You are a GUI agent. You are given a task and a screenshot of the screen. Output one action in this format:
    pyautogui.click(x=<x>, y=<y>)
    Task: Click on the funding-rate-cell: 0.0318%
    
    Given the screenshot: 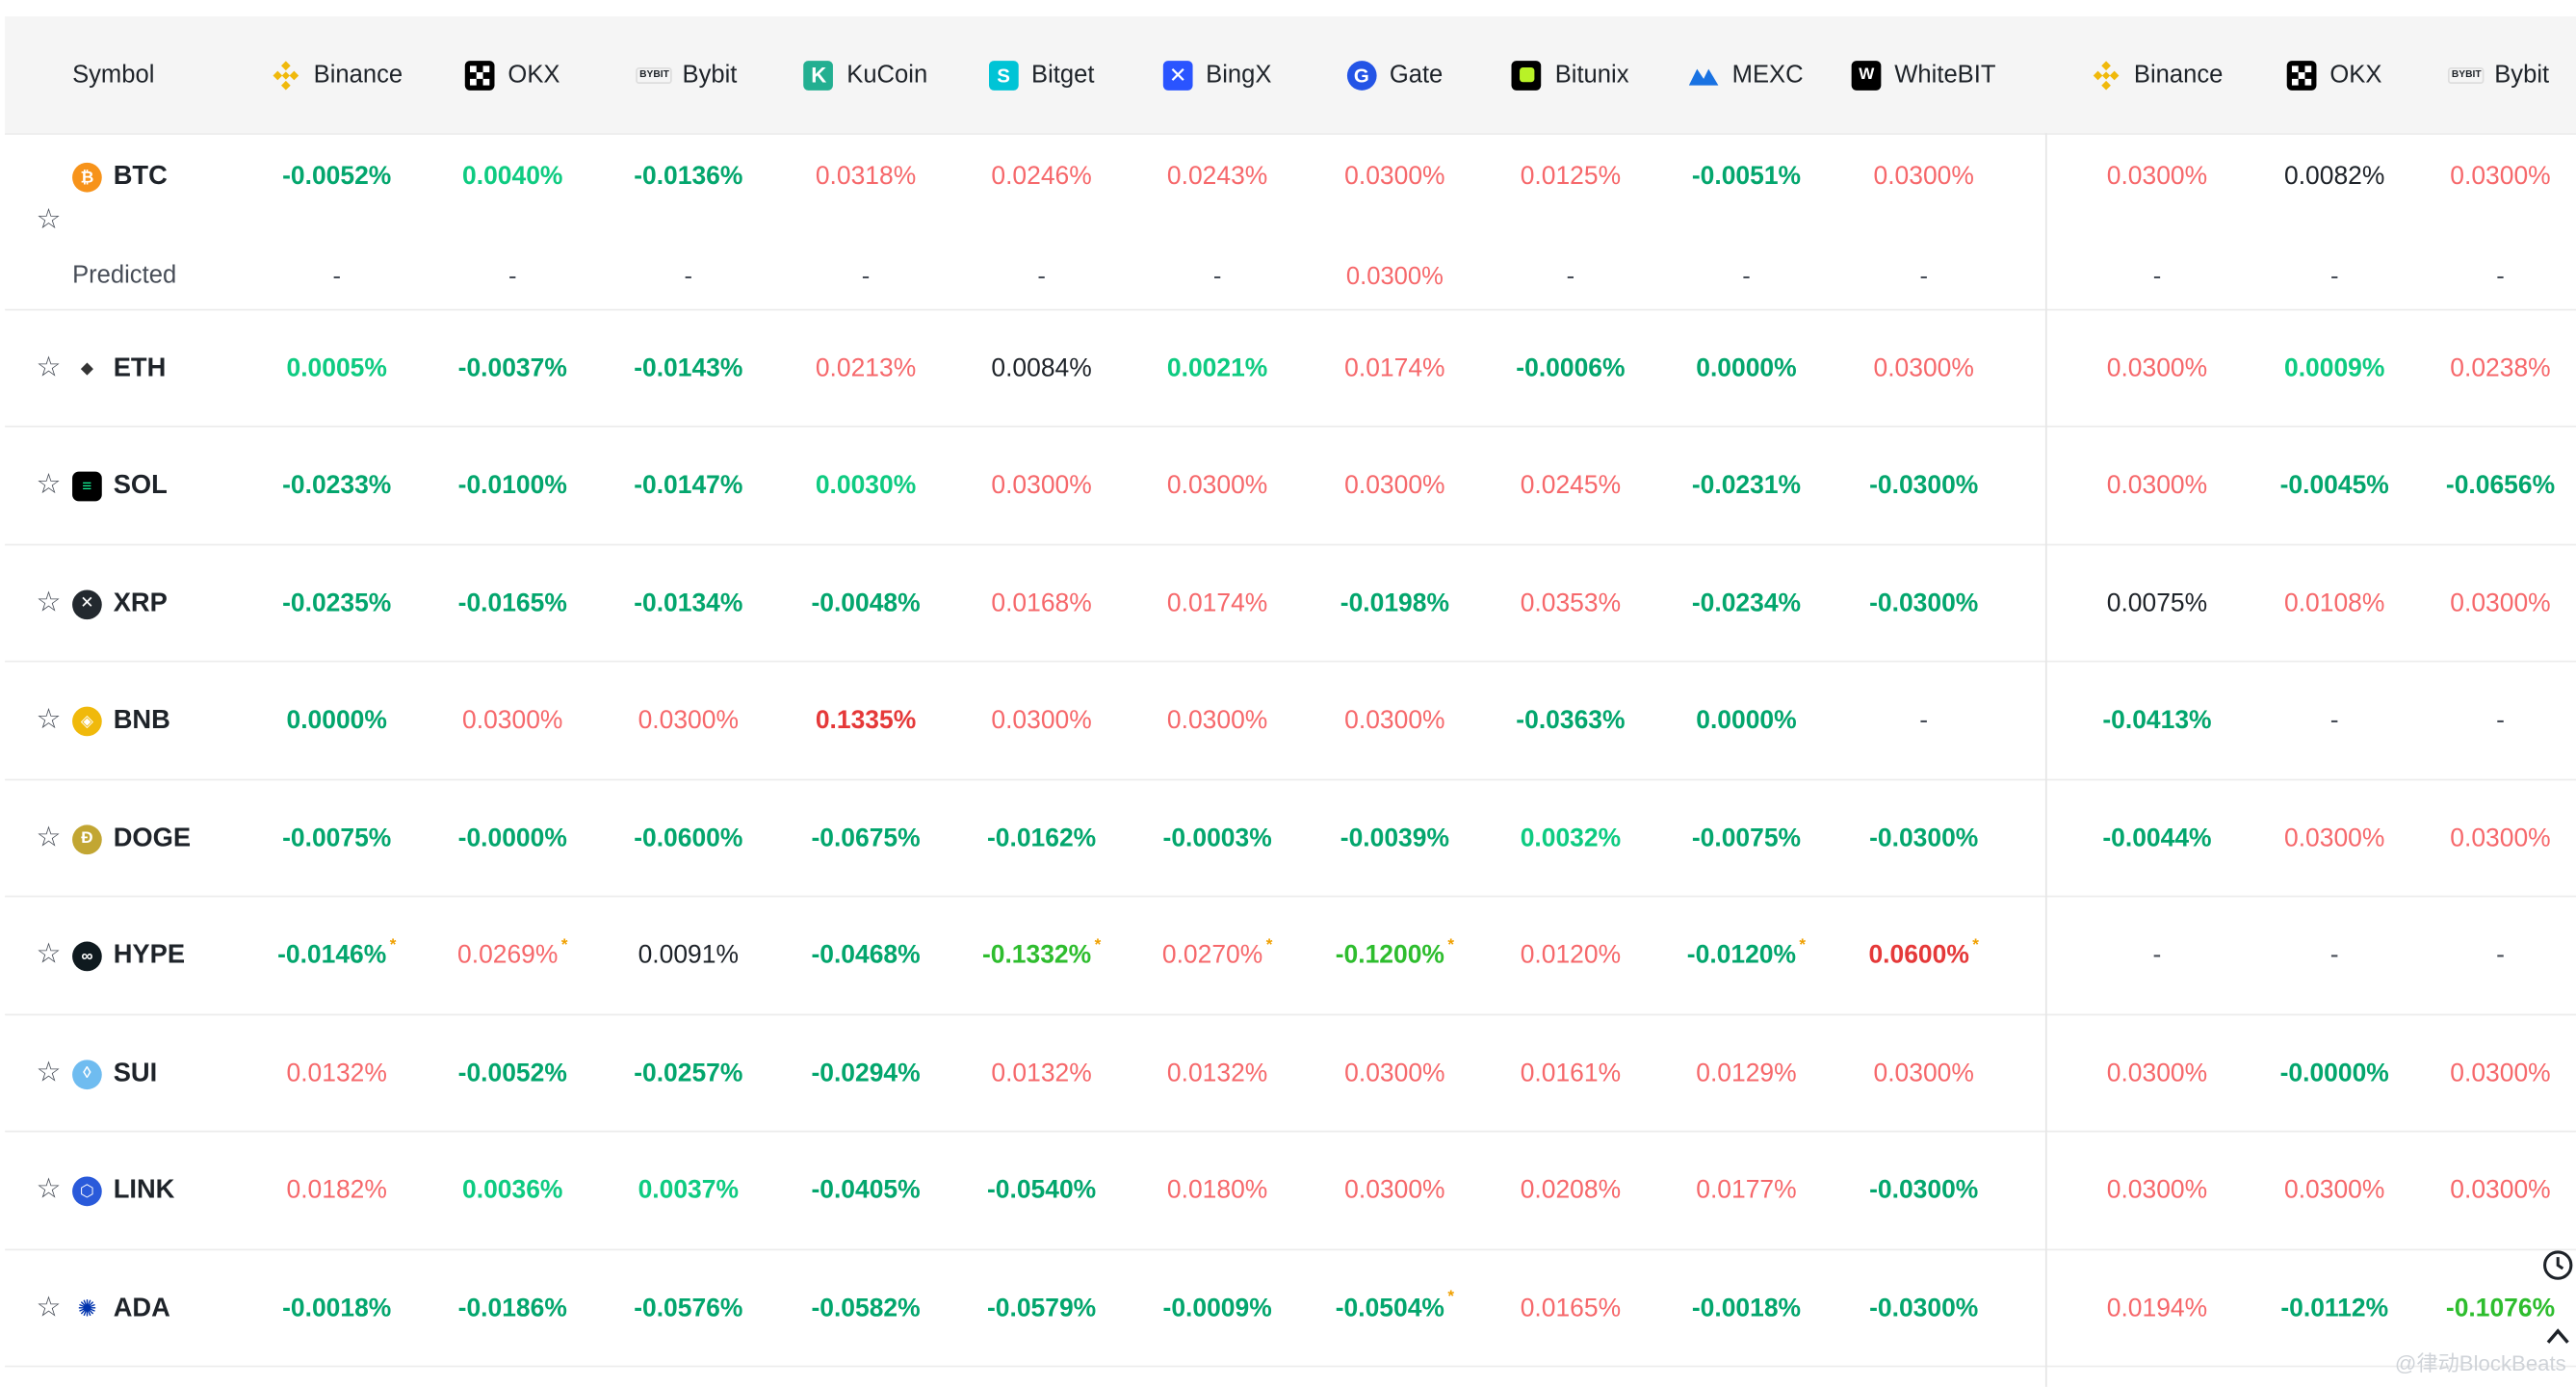 What is the action you would take?
    pyautogui.click(x=865, y=177)
    